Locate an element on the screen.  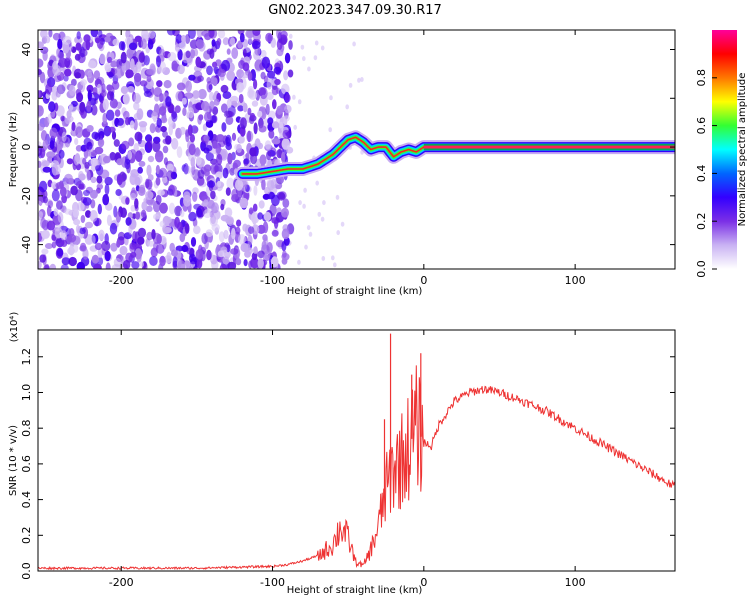
y-tick-label: 0.8 is located at coordinates (26, 428).